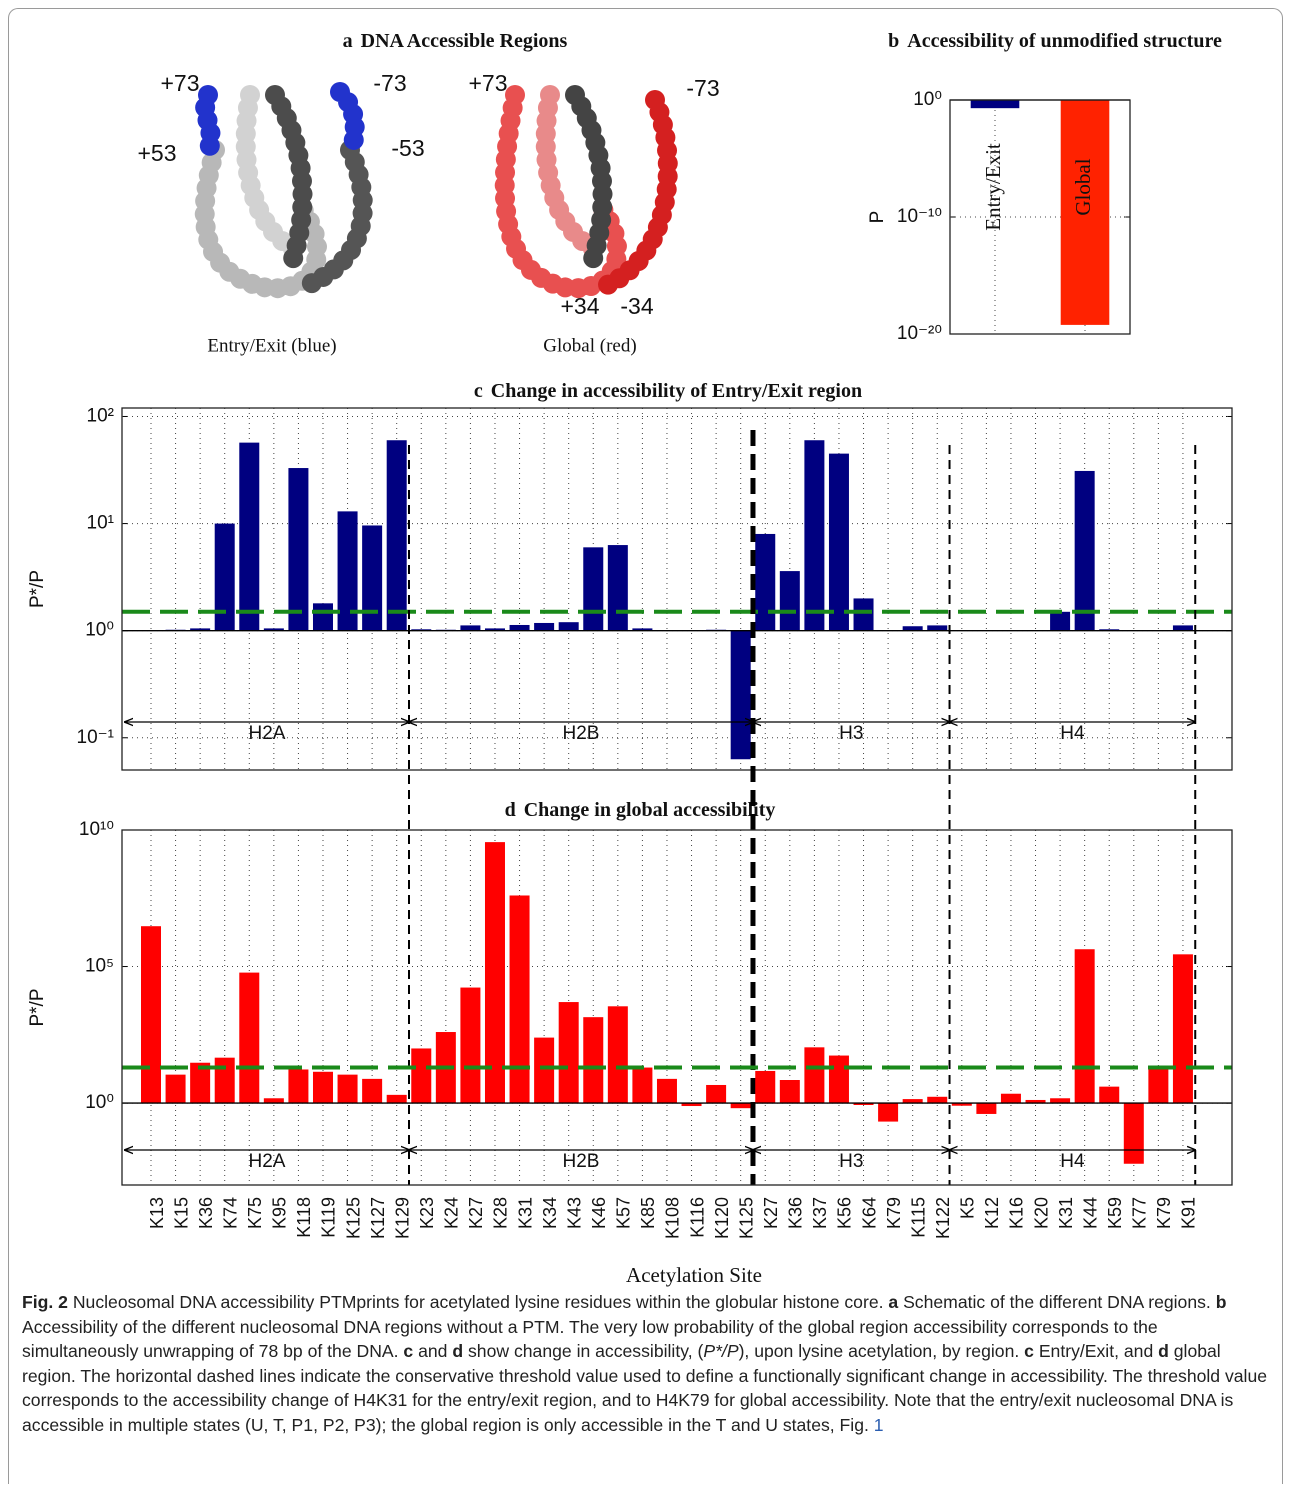 The height and width of the screenshot is (1485, 1292). Describe the element at coordinates (1041, 1213) in the screenshot. I see `x-tick-label: K20` at that location.